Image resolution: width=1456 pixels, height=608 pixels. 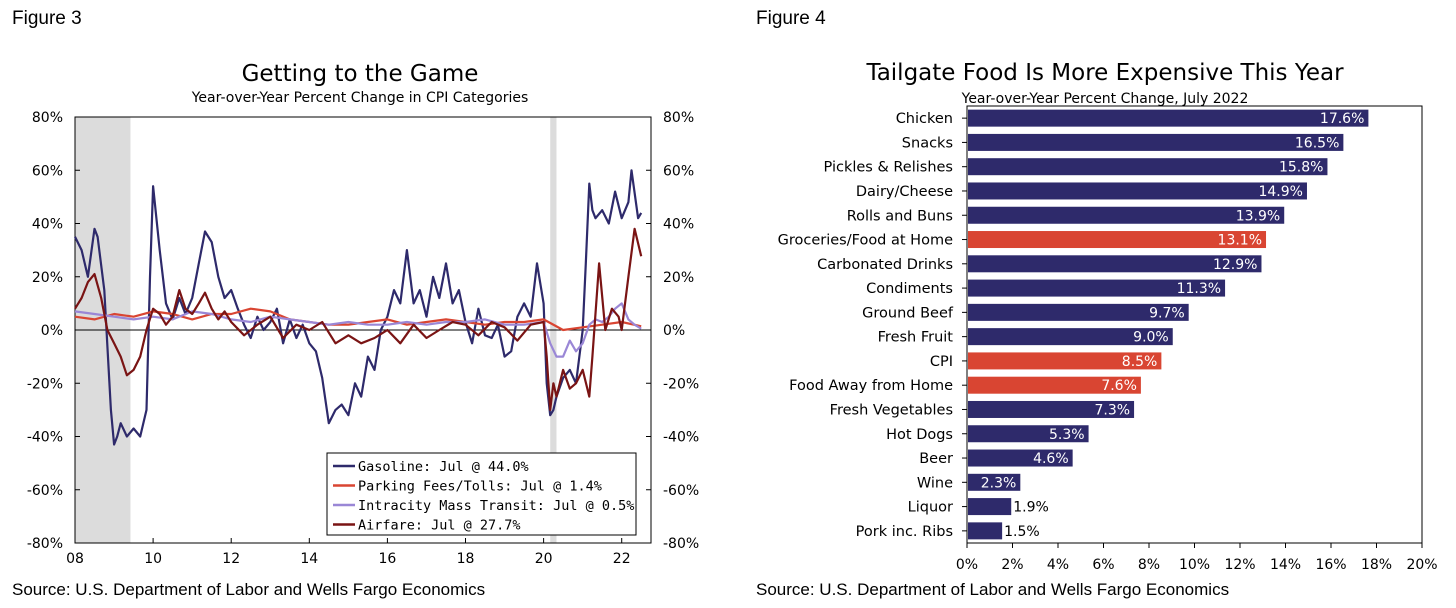 I want to click on legend-box, so click(x=481, y=494).